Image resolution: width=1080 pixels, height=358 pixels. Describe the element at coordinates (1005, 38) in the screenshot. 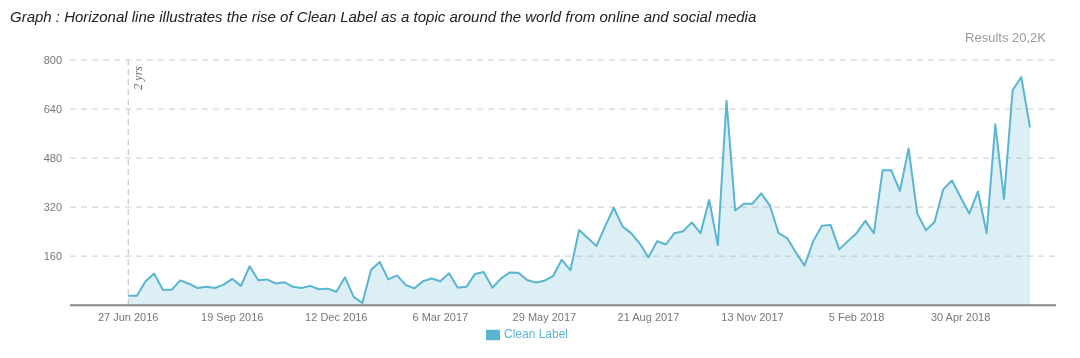

I see `text: Results 20,2K` at that location.